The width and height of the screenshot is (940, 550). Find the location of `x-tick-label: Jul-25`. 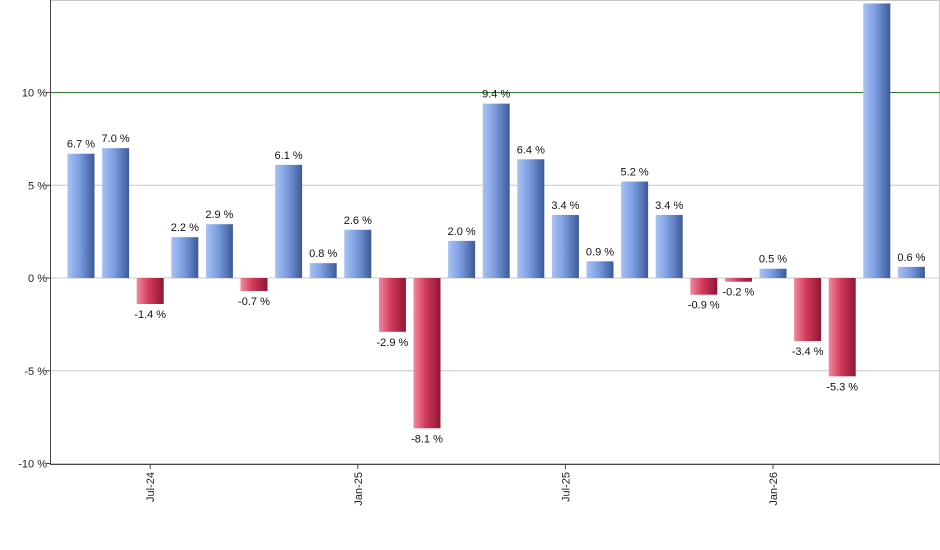

x-tick-label: Jul-25 is located at coordinates (566, 487).